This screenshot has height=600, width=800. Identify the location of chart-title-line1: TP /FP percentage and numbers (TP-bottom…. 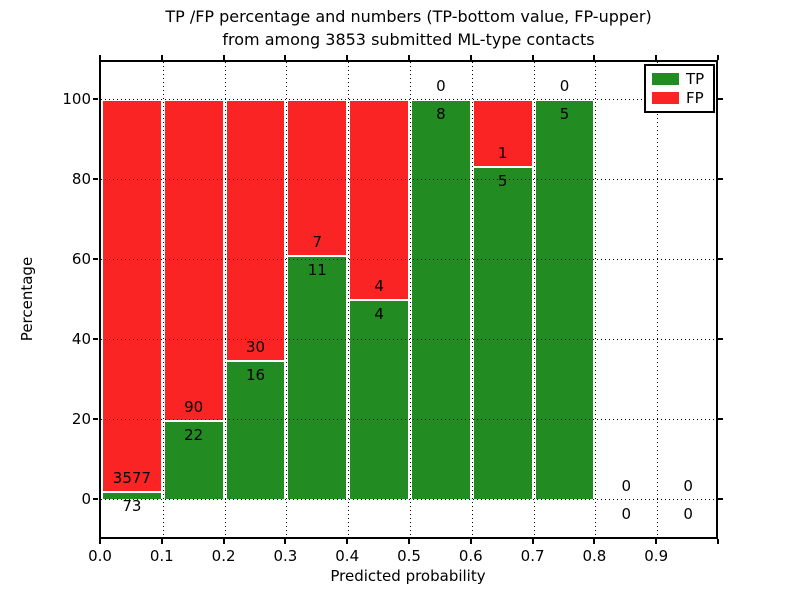
(408, 16).